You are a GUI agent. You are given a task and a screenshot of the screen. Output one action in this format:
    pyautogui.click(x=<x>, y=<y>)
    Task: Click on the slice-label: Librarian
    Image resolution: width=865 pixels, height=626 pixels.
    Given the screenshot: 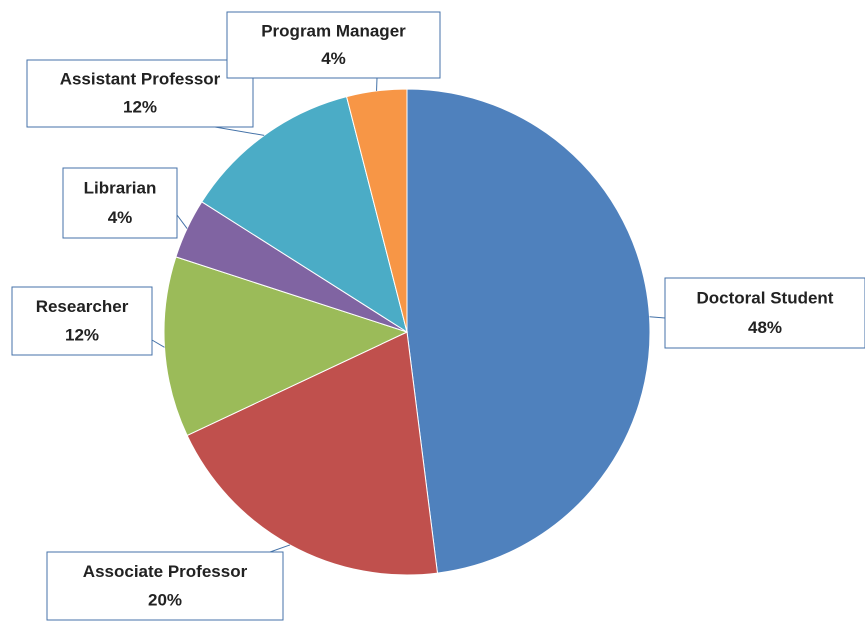 What is the action you would take?
    pyautogui.click(x=120, y=187)
    